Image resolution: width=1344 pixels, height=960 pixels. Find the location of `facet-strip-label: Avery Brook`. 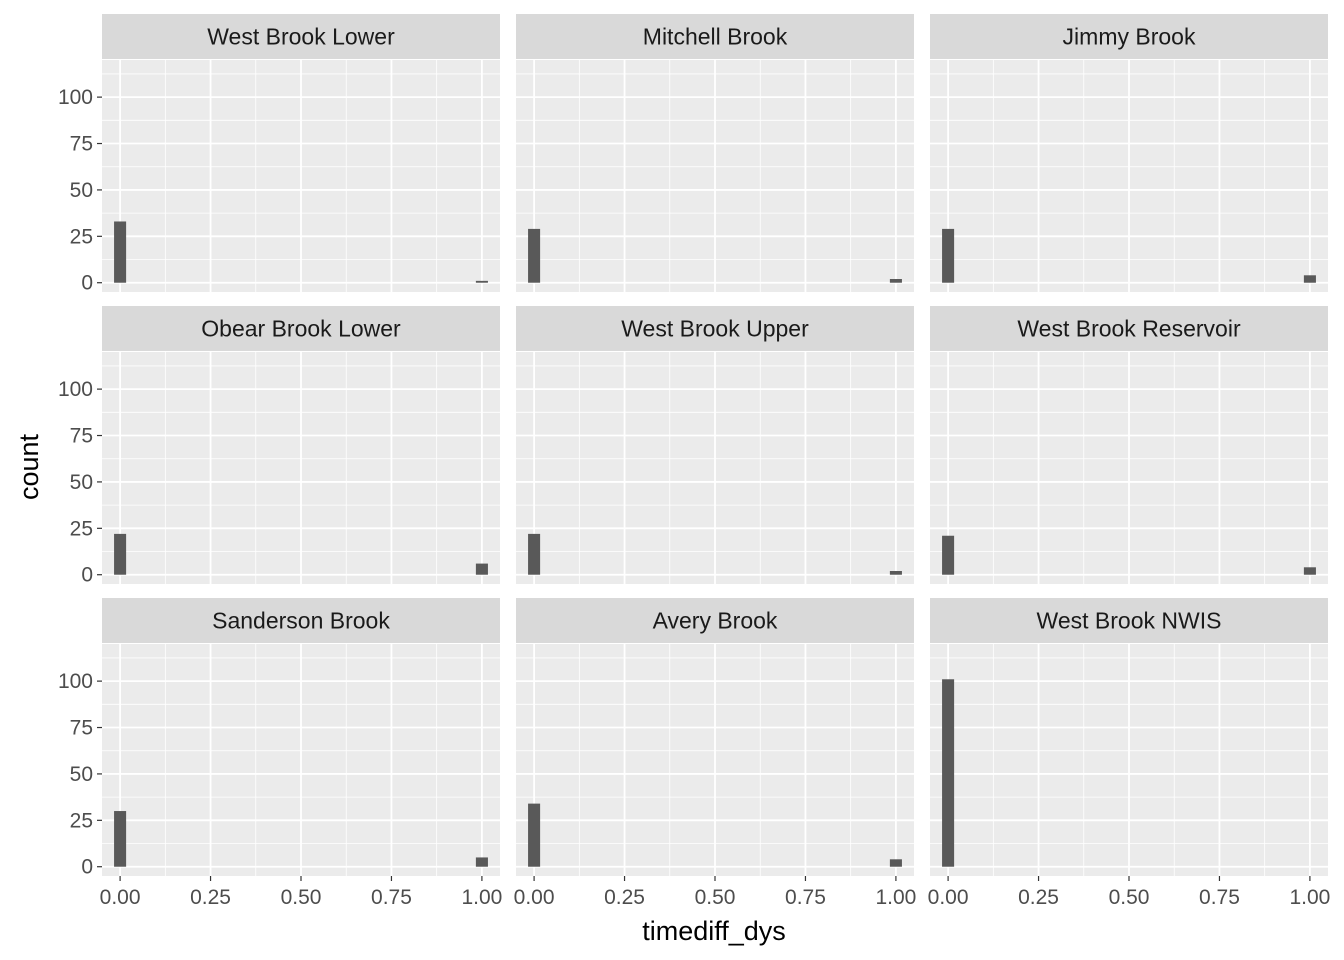

facet-strip-label: Avery Brook is located at coordinates (715, 621).